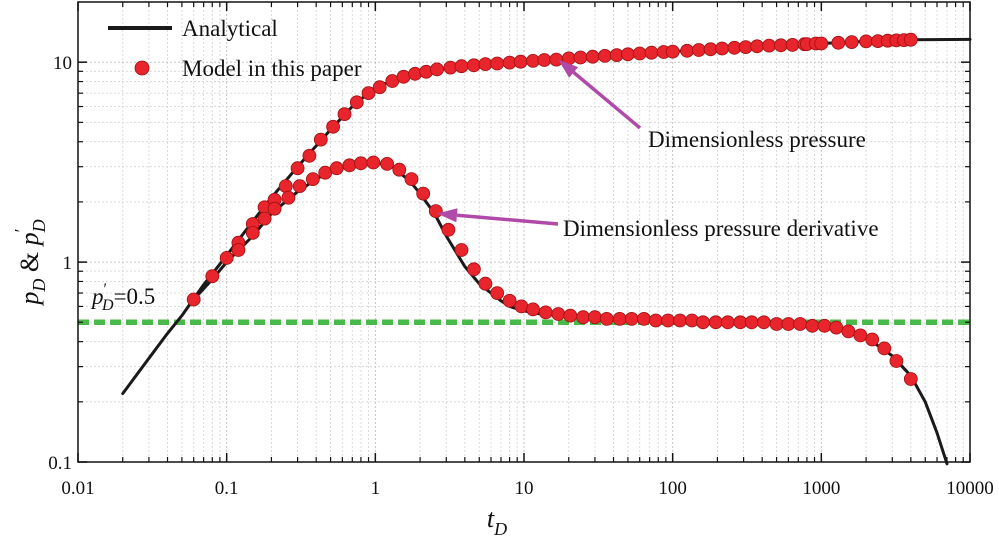 Image resolution: width=999 pixels, height=538 pixels. I want to click on x-label-sub: D, so click(500, 528).